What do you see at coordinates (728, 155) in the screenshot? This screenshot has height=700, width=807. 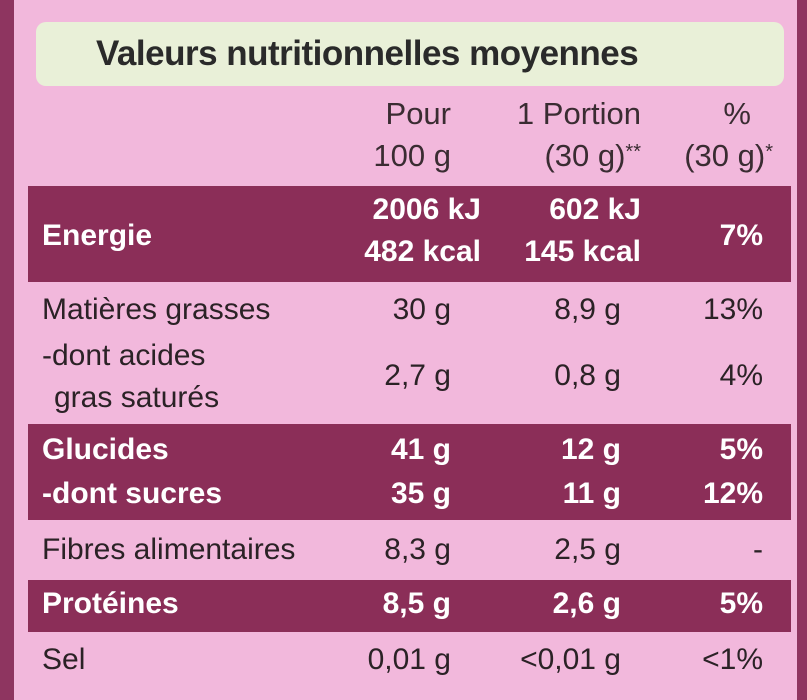 I see `header-pct-line2: (30 g)*` at bounding box center [728, 155].